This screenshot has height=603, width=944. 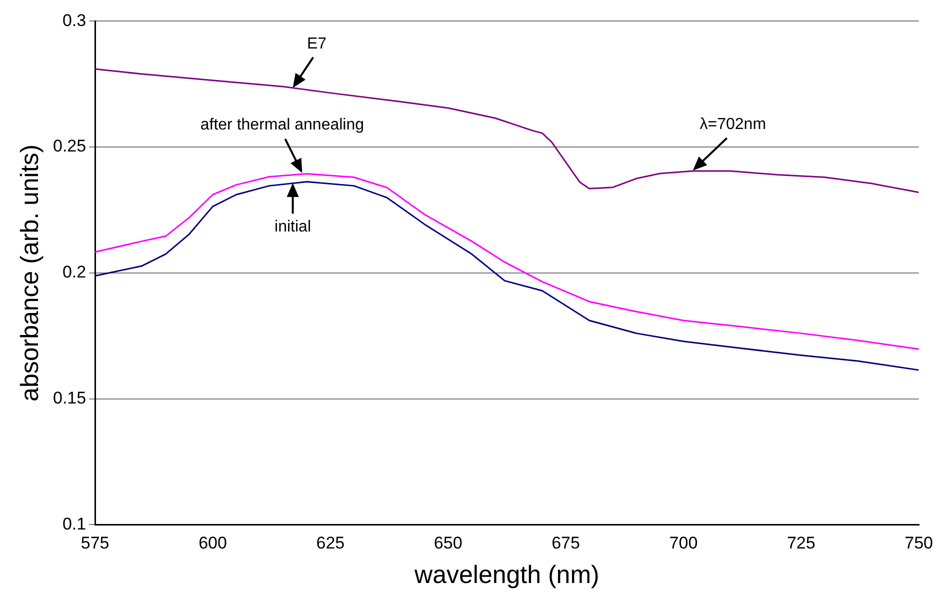 I want to click on x-tick-label: 600, so click(x=212, y=542).